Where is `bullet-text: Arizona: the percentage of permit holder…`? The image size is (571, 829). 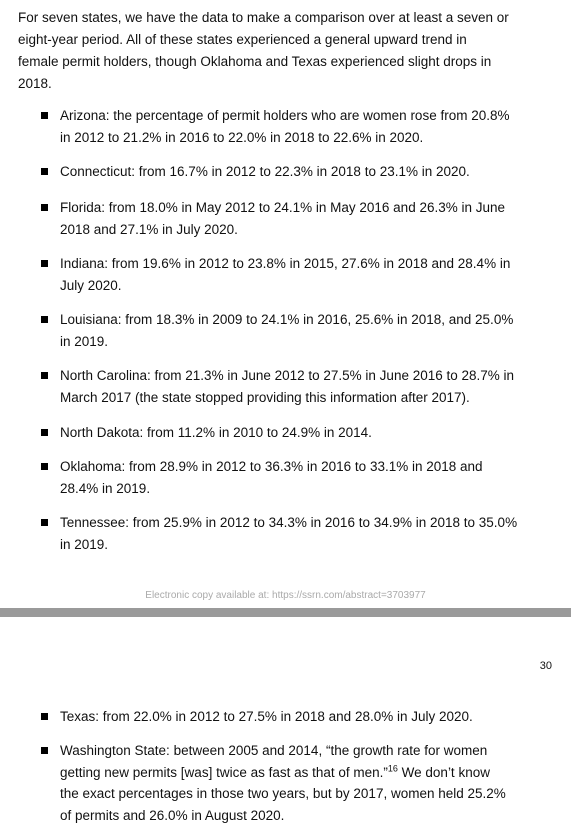
bullet-text: Arizona: the percentage of permit holder… is located at coordinates (285, 115).